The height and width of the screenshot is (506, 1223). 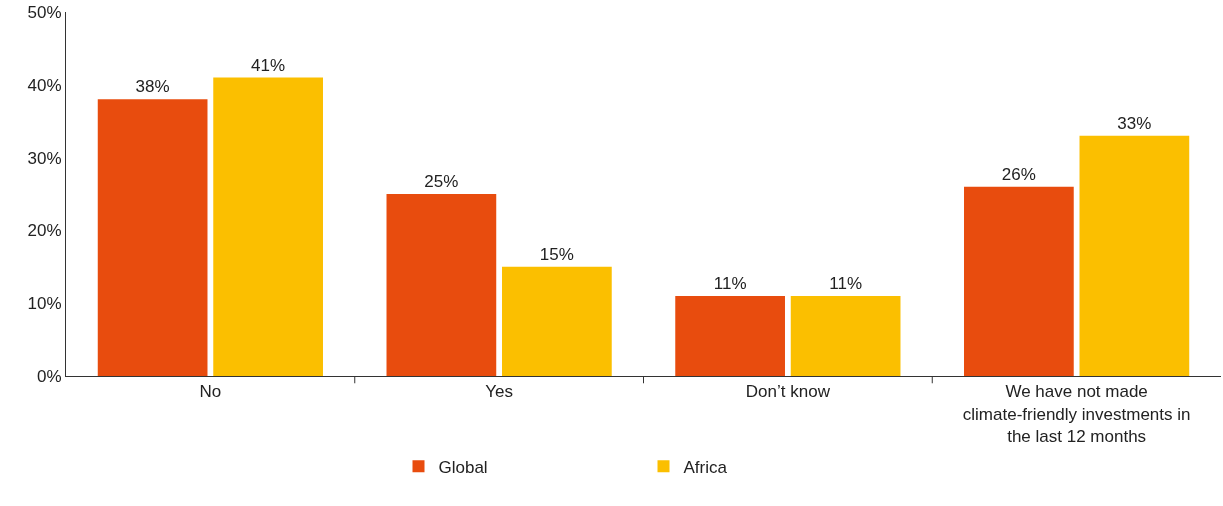 I want to click on legend-label: Africa, so click(x=705, y=467).